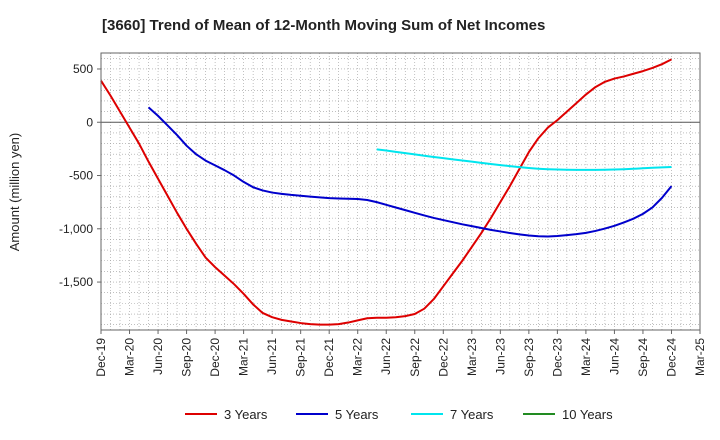 The height and width of the screenshot is (440, 720). Describe the element at coordinates (700, 357) in the screenshot. I see `x-tick-label: Mar-25` at that location.